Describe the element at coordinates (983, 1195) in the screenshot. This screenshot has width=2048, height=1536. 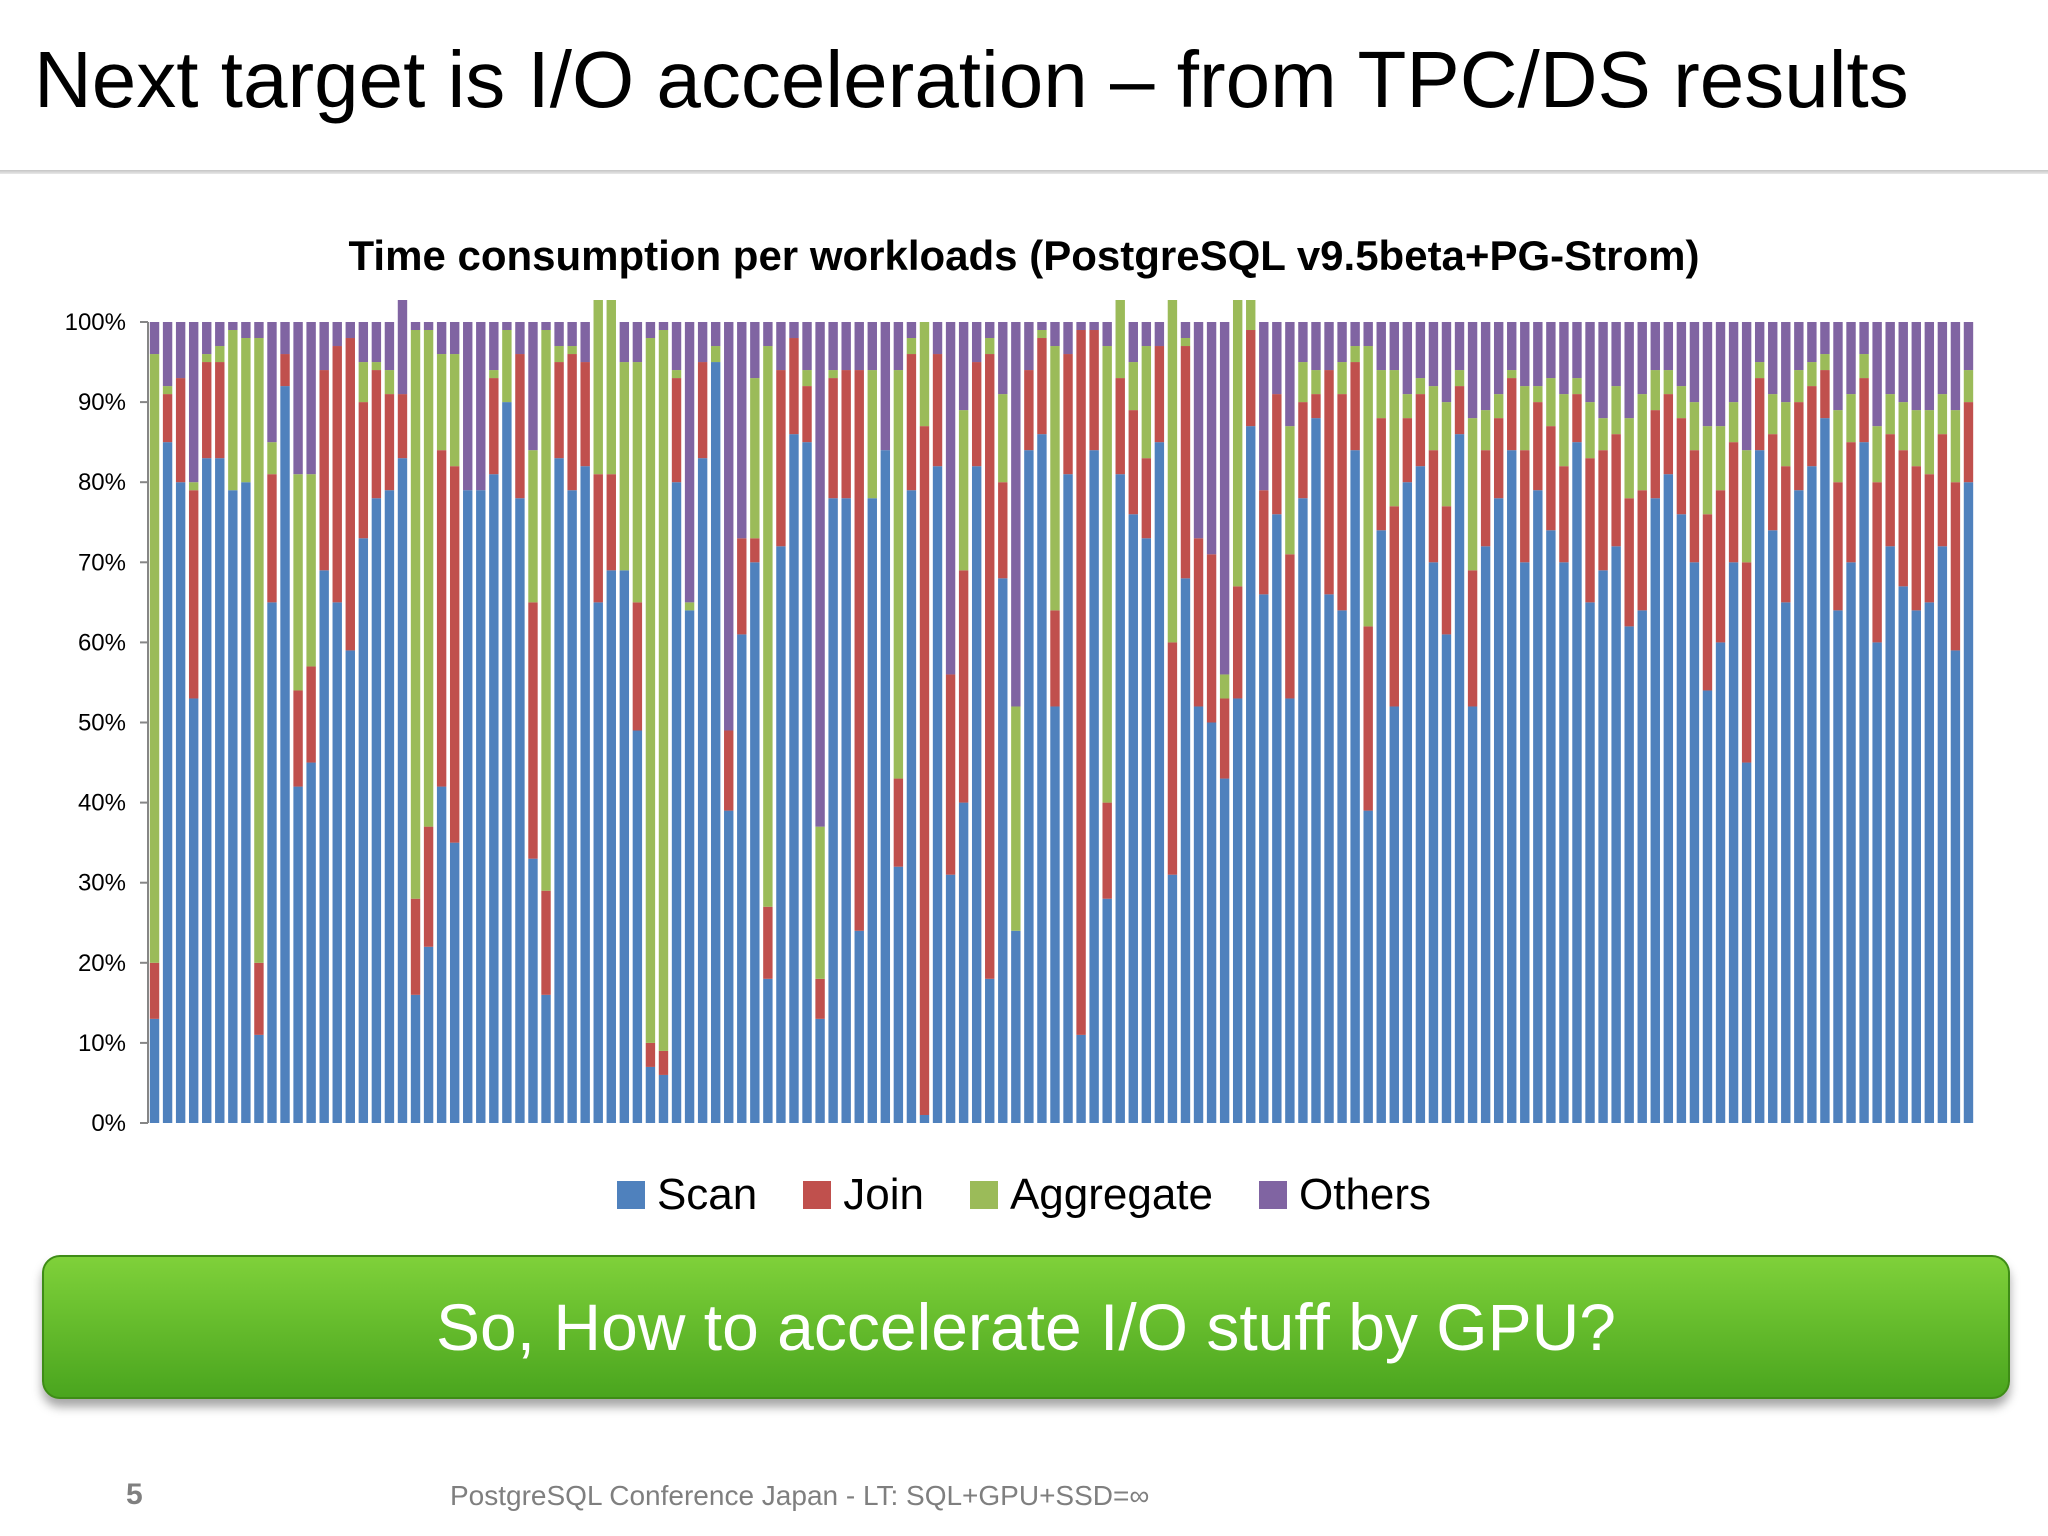
I see `legend-swatch-aggregate` at that location.